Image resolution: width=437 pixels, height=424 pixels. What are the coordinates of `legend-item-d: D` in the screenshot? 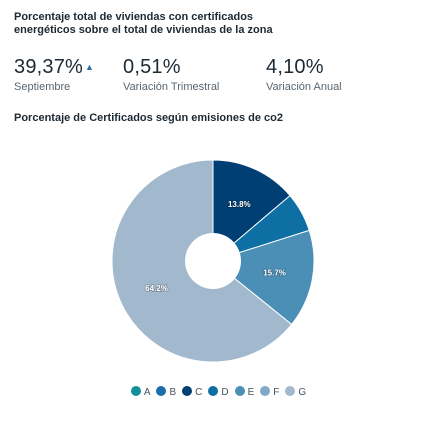 It's located at (218, 392).